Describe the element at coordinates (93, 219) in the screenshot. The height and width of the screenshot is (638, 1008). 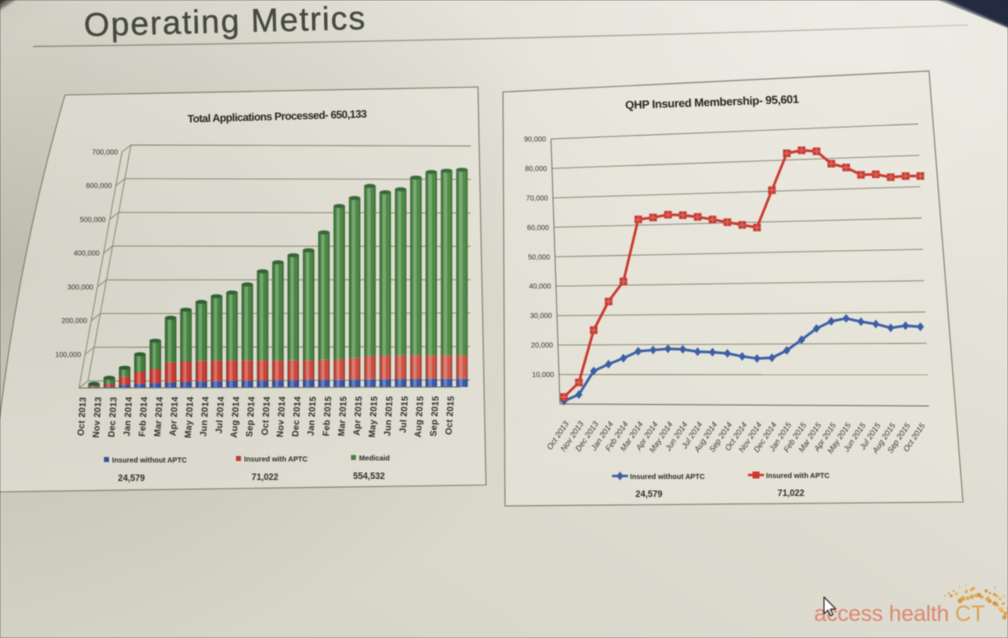
I see `svg-text: 500,000` at that location.